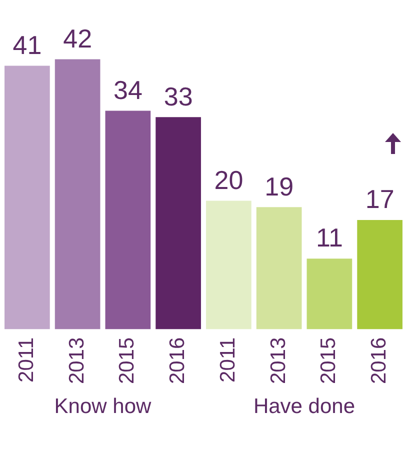 This screenshot has width=415, height=476. Describe the element at coordinates (379, 199) in the screenshot. I see `data-label: 17` at that location.